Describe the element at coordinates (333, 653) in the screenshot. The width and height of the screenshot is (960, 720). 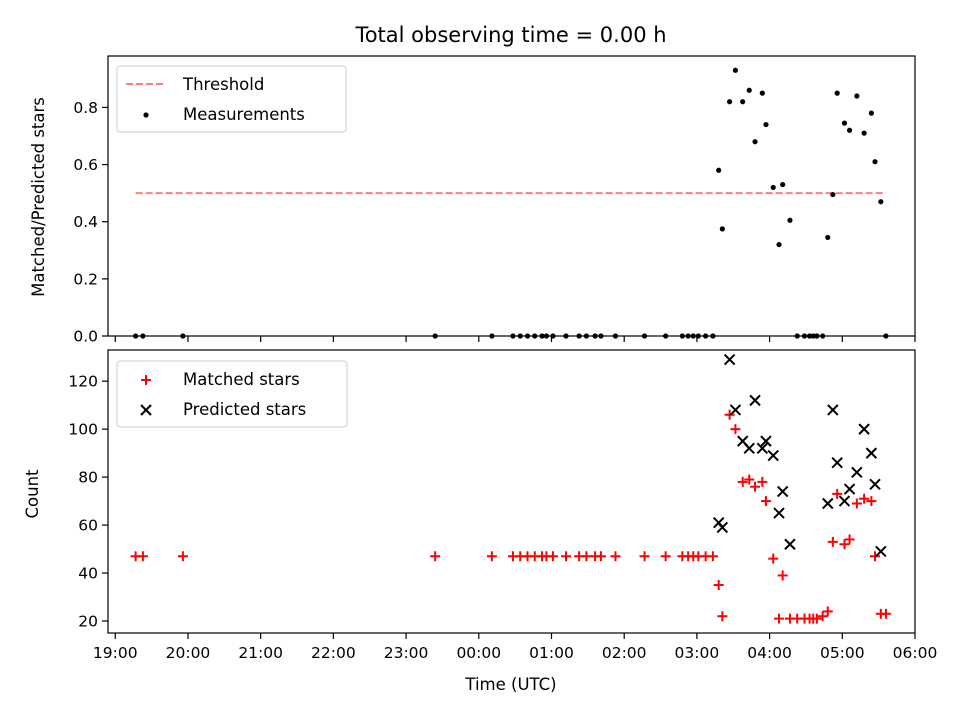
I see `x-tick-label: 22:00` at that location.